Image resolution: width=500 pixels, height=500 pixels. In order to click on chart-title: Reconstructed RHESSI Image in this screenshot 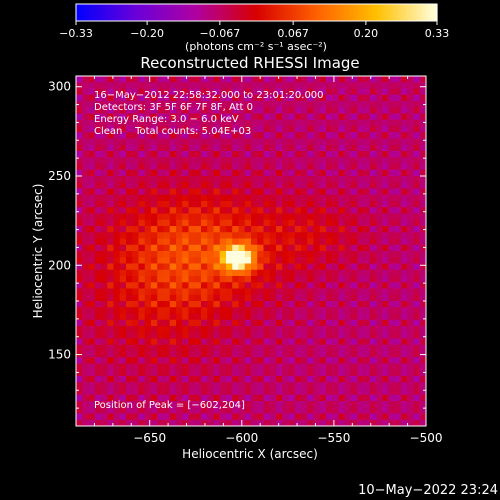, I will do `click(249, 63)`.